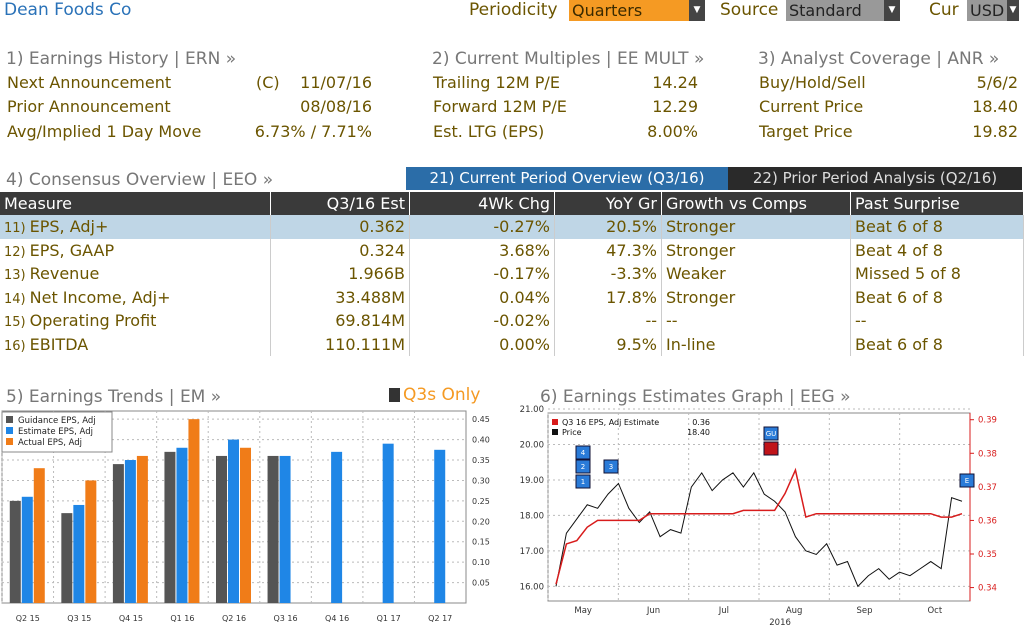 This screenshot has width=1024, height=631. What do you see at coordinates (481, 583) in the screenshot?
I see `y-tick-label: 0.05` at bounding box center [481, 583].